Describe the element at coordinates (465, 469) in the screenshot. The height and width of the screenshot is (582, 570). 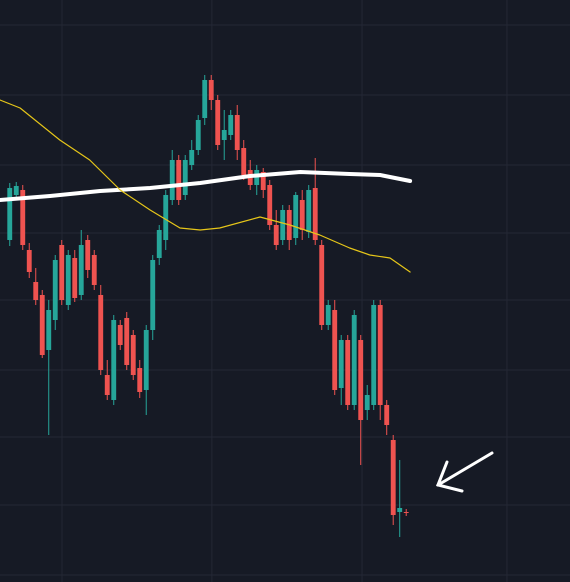
I see `arrow-shaft` at that location.